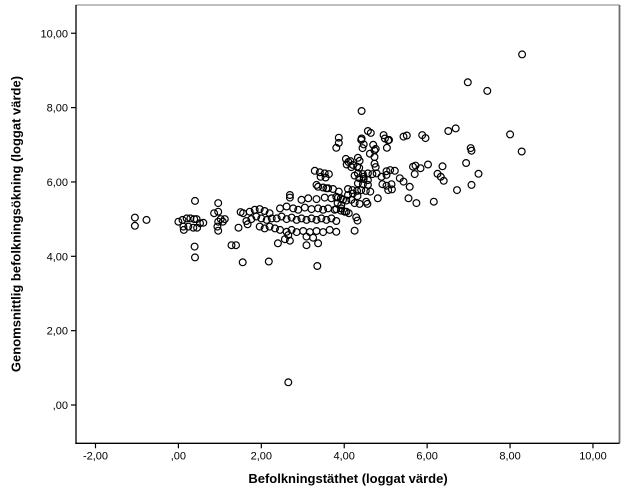  Describe the element at coordinates (57, 183) in the screenshot. I see `y-tick-label: 6,00` at that location.